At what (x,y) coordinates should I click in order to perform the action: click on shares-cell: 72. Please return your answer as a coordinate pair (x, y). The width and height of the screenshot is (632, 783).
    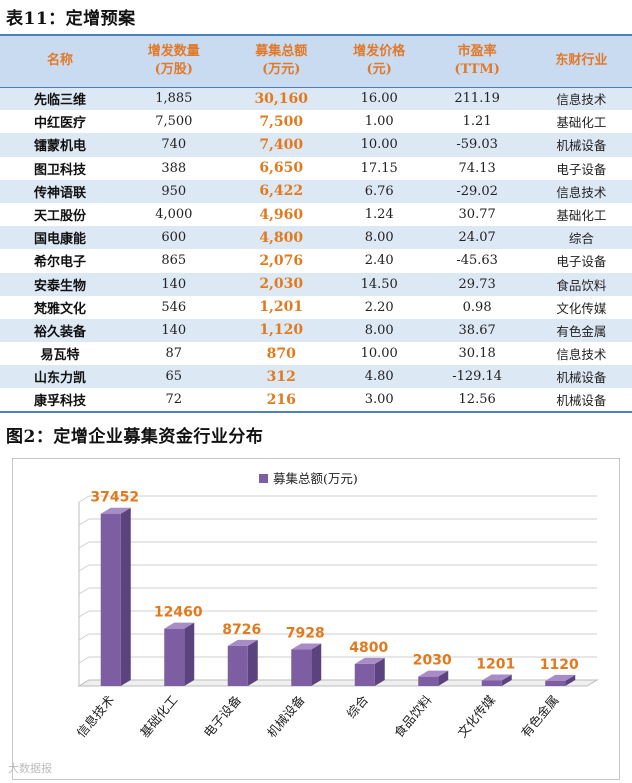
    Looking at the image, I should click on (174, 400).